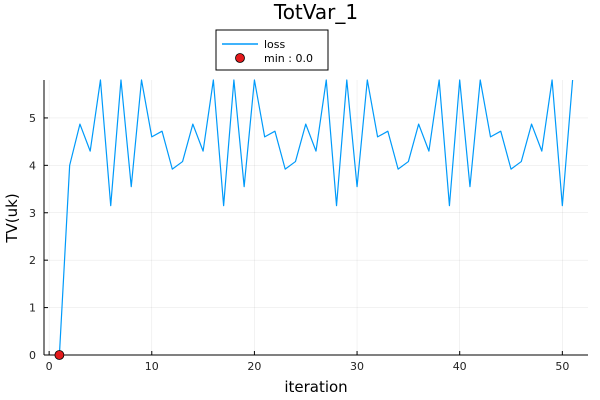 The height and width of the screenshot is (400, 600). Describe the element at coordinates (254, 366) in the screenshot. I see `x-tick-label: 20` at that location.